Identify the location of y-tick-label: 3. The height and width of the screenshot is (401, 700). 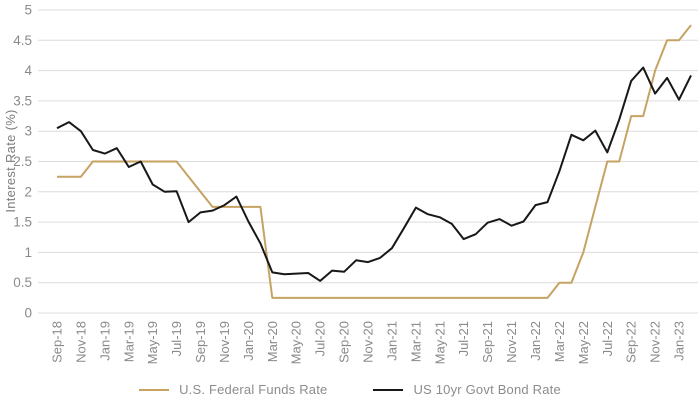
(28, 131).